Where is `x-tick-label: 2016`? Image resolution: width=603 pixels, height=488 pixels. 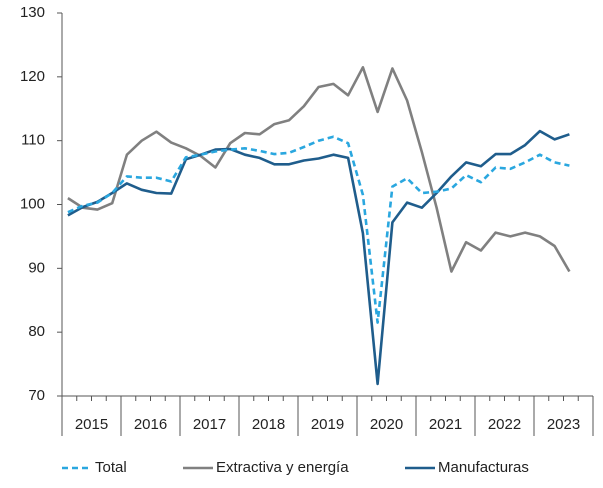 x-tick-label: 2016 is located at coordinates (150, 424).